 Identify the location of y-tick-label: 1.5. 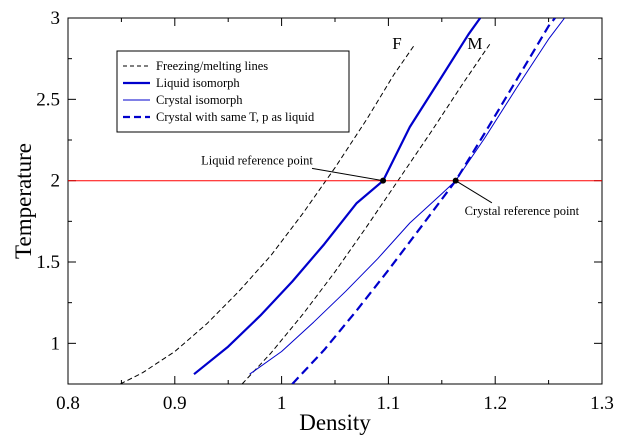
(48, 262).